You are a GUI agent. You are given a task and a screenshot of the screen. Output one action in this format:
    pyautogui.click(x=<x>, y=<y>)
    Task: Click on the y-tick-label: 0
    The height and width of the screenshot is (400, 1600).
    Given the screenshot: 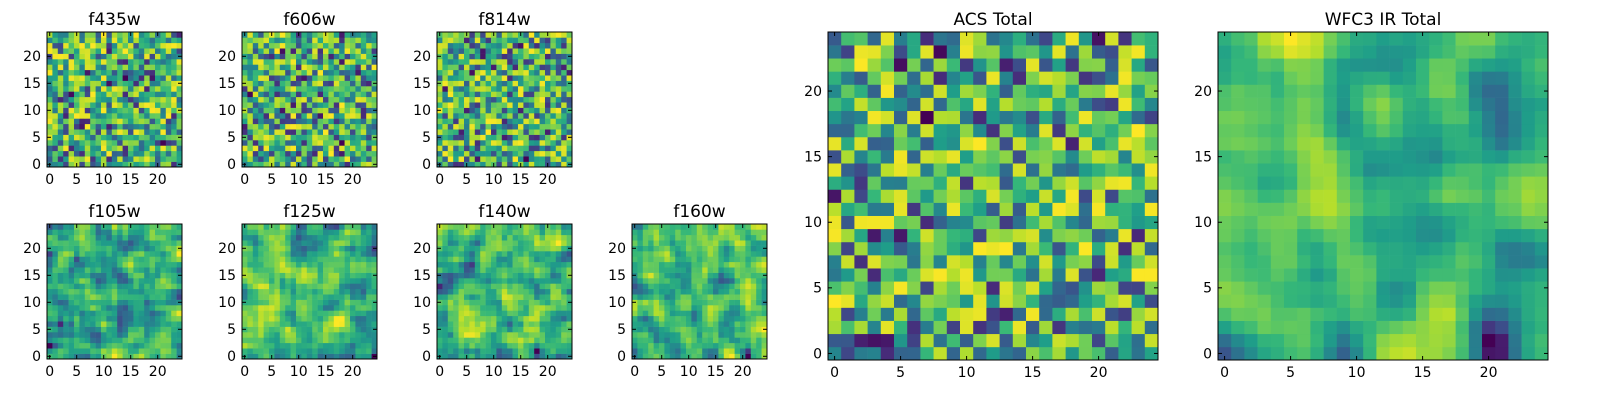 What is the action you would take?
    pyautogui.click(x=36, y=165)
    